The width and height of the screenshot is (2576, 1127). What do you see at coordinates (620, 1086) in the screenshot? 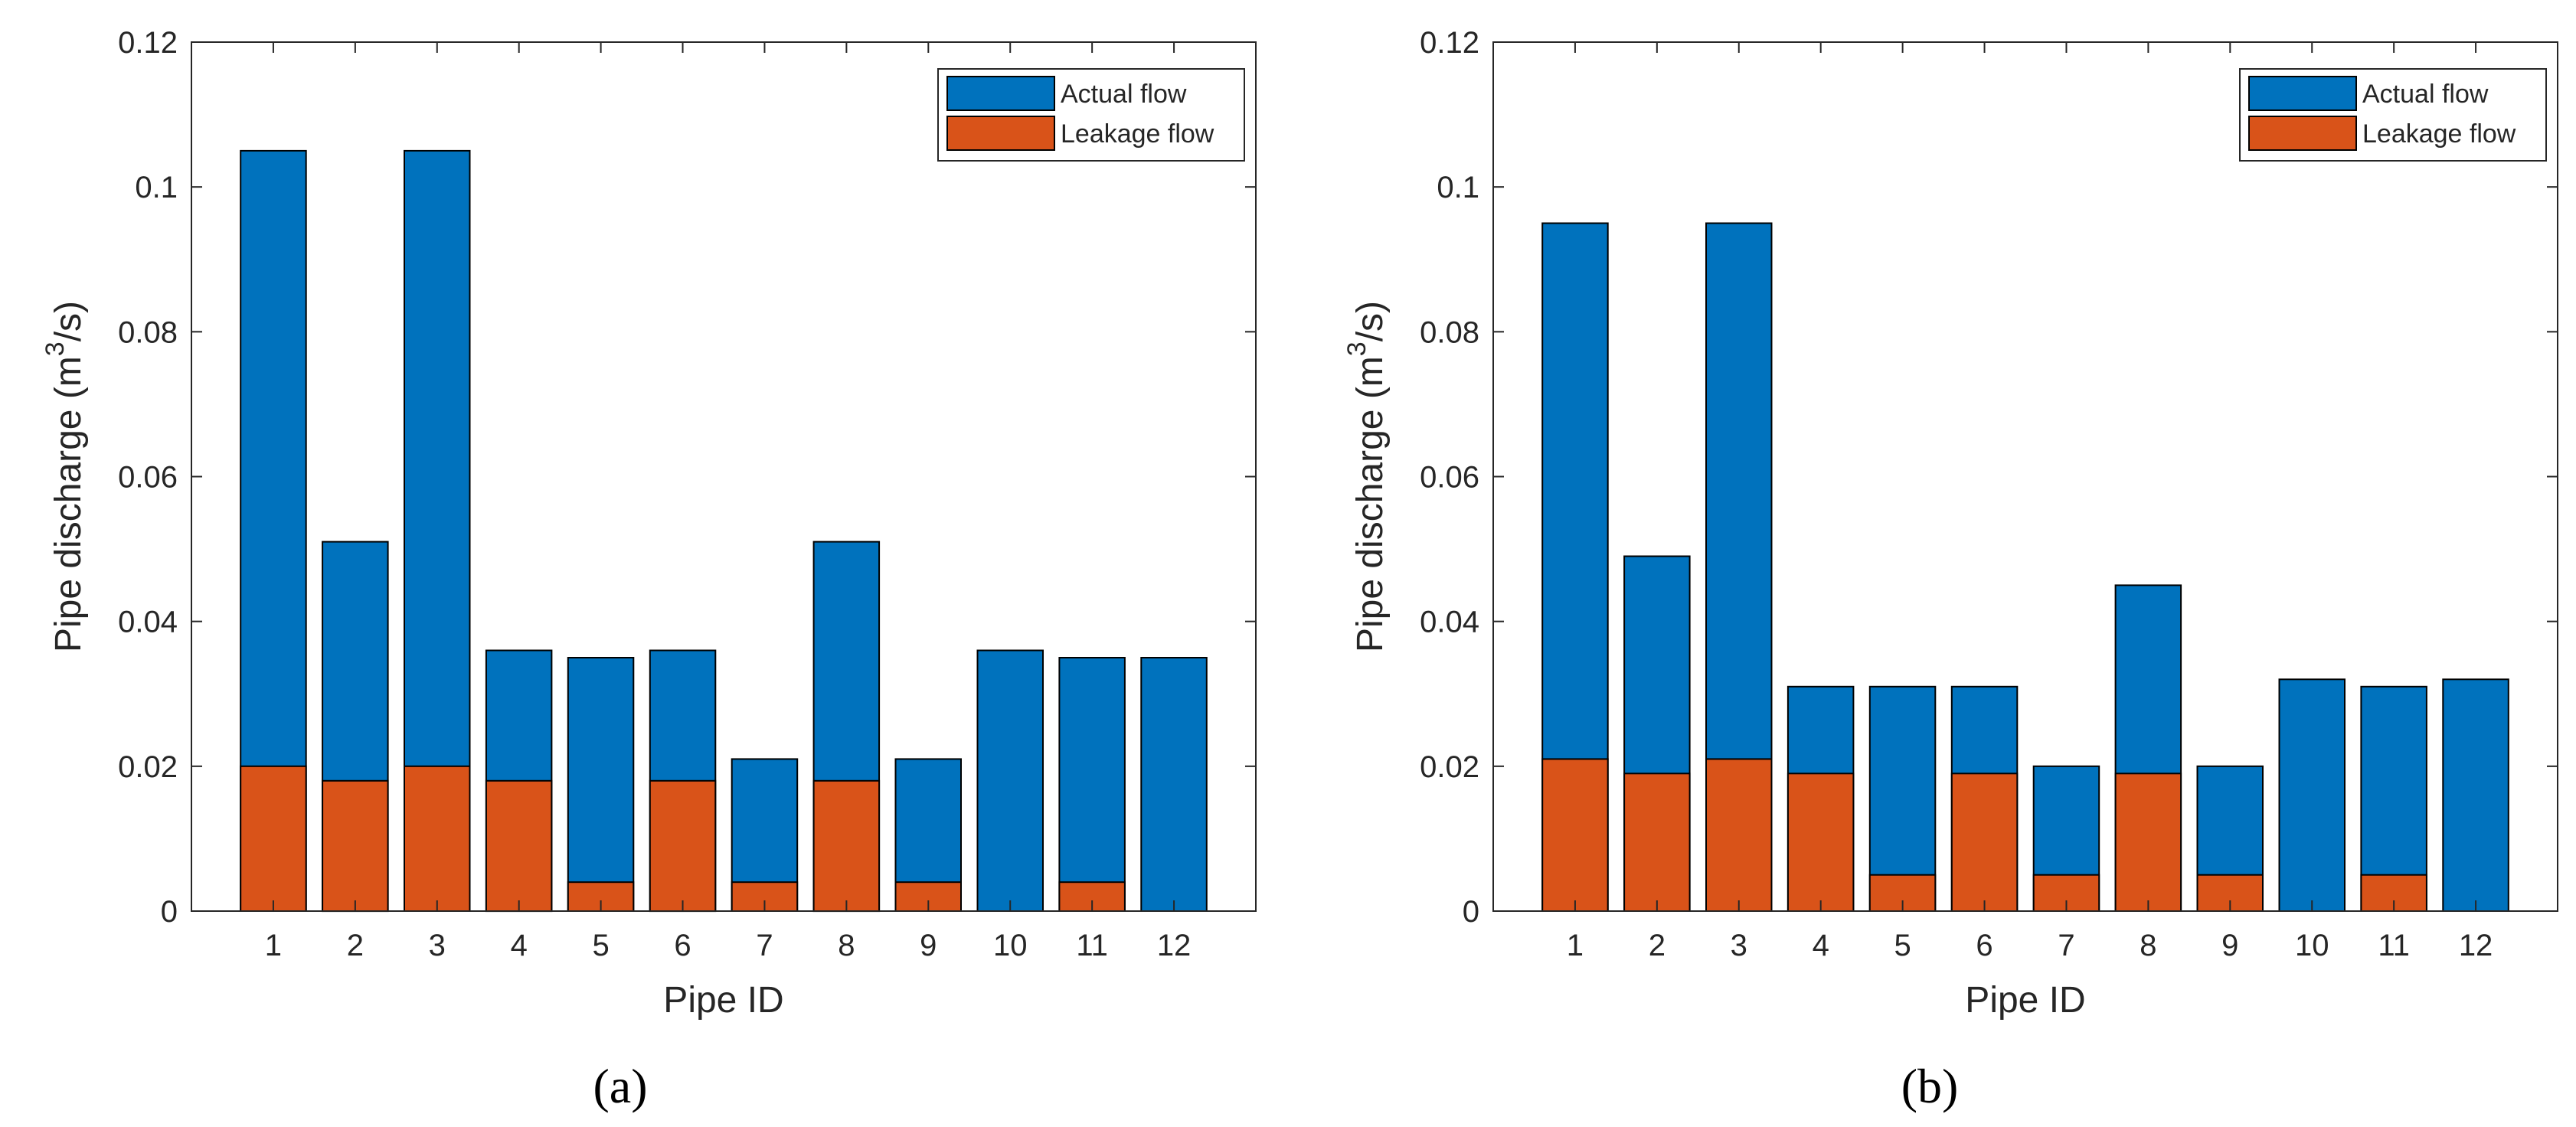
I see `panel-label: (a)` at bounding box center [620, 1086].